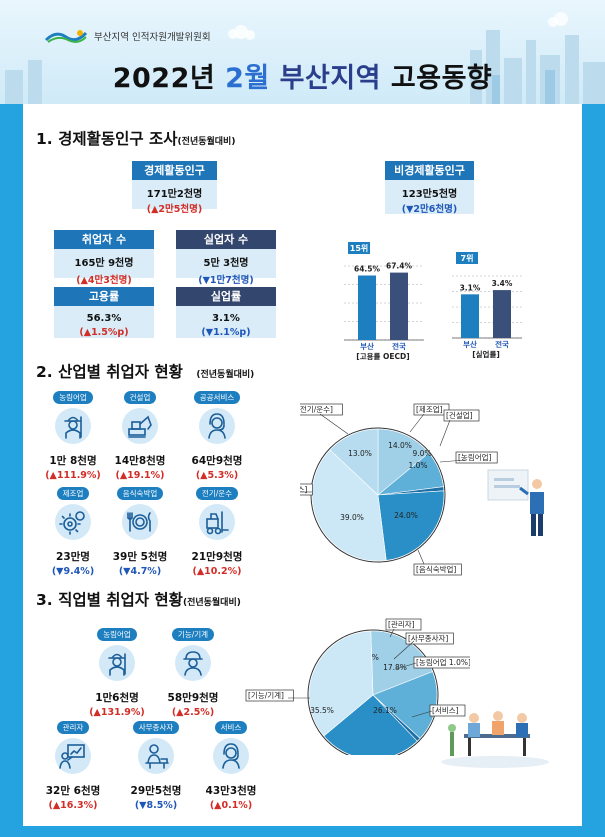 This screenshot has width=605, height=837. Describe the element at coordinates (193, 712) in the screenshot. I see `change-rate: (▲2.5%)` at that location.